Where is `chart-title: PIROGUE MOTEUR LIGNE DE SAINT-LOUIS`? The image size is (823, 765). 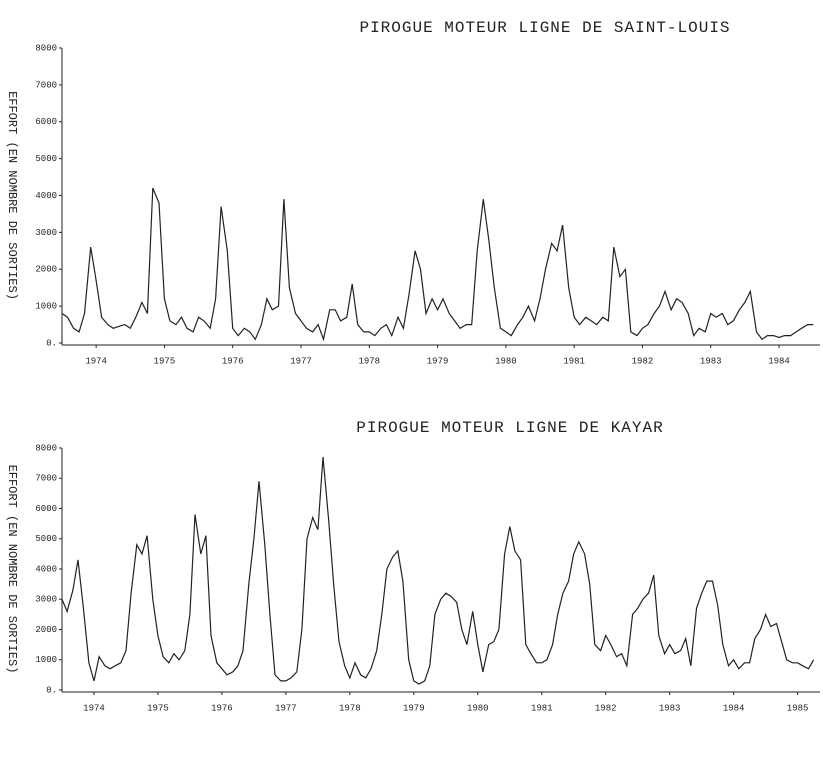
chart-title: PIROGUE MOTEUR LIGNE DE SAINT-LOUIS is located at coordinates (544, 28).